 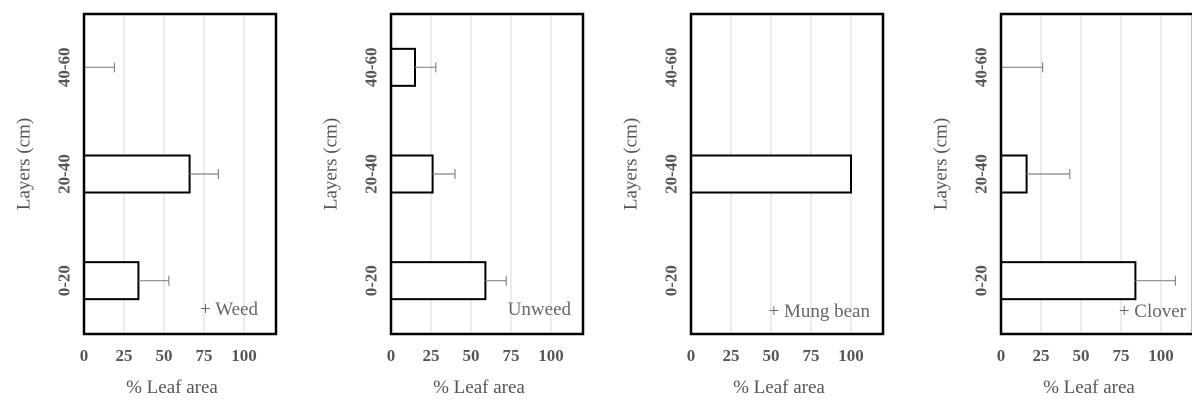 What do you see at coordinates (540, 309) in the screenshot?
I see `treatment-label: Unweed` at bounding box center [540, 309].